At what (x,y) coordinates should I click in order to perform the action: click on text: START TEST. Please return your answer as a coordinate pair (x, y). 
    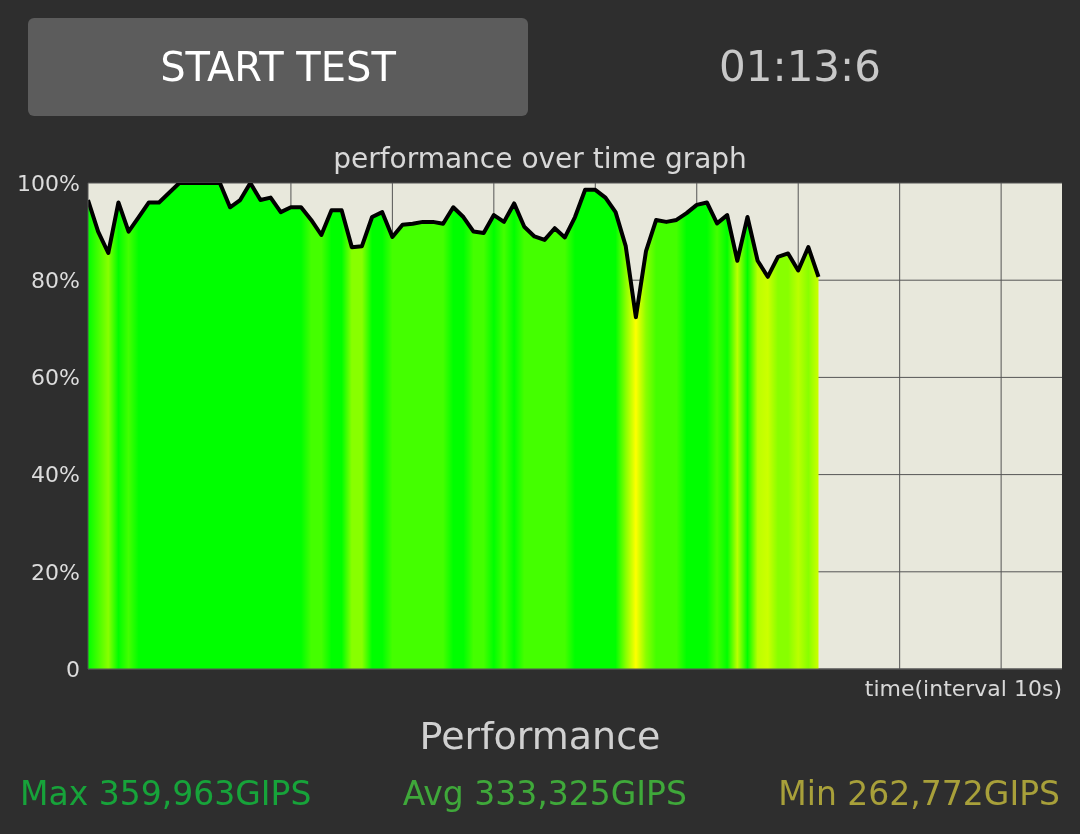
    Looking at the image, I should click on (278, 67).